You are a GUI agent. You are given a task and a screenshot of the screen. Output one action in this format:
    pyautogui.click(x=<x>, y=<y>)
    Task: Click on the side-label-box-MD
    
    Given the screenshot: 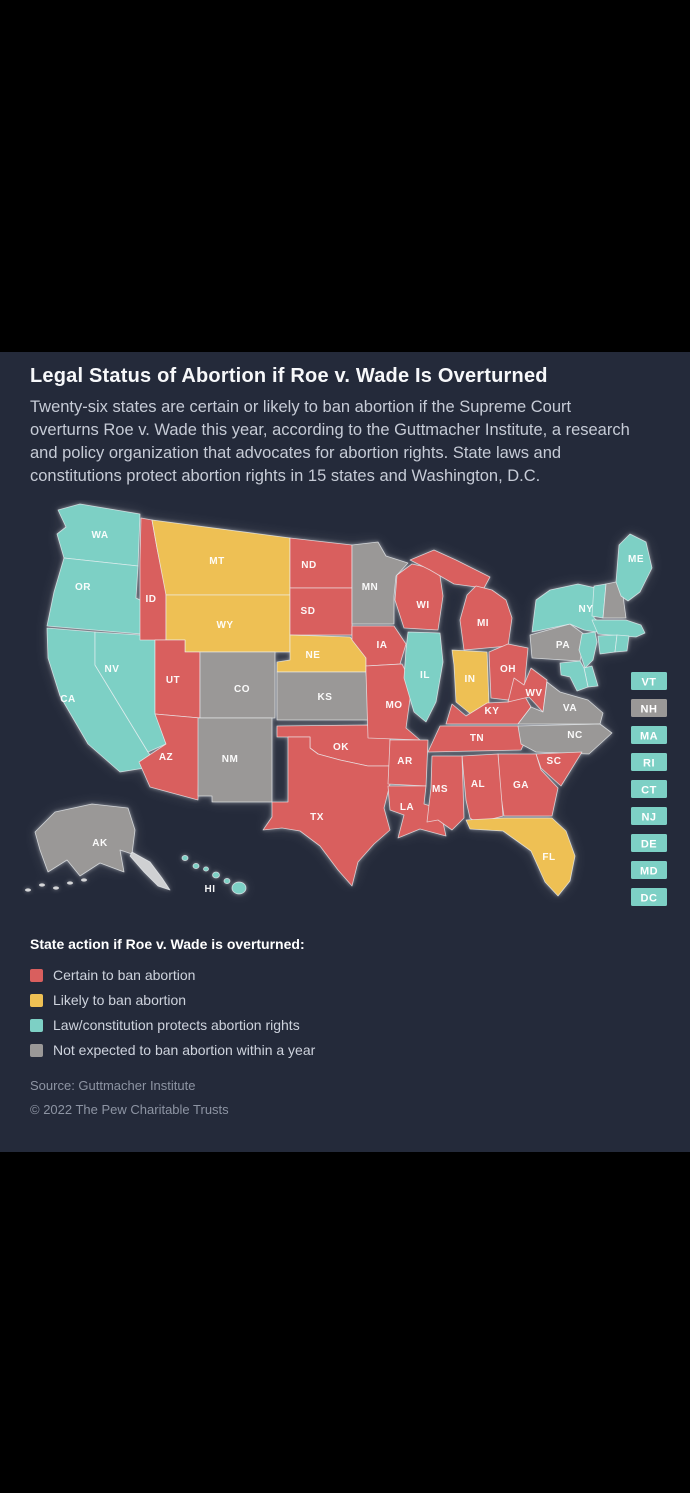 What is the action you would take?
    pyautogui.click(x=649, y=870)
    